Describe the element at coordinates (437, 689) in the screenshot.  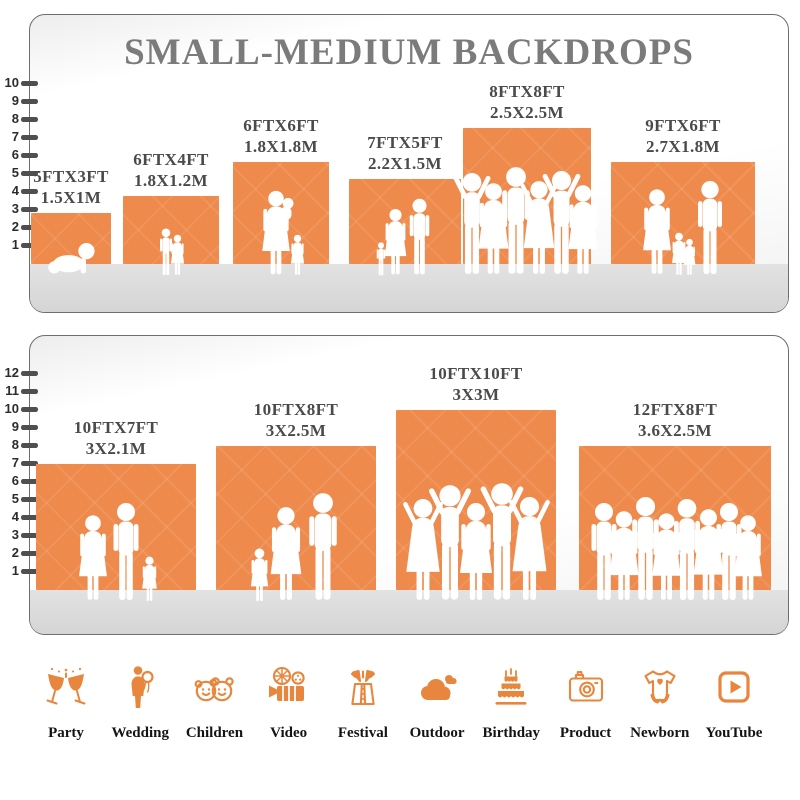
I see `outdoor-icon` at that location.